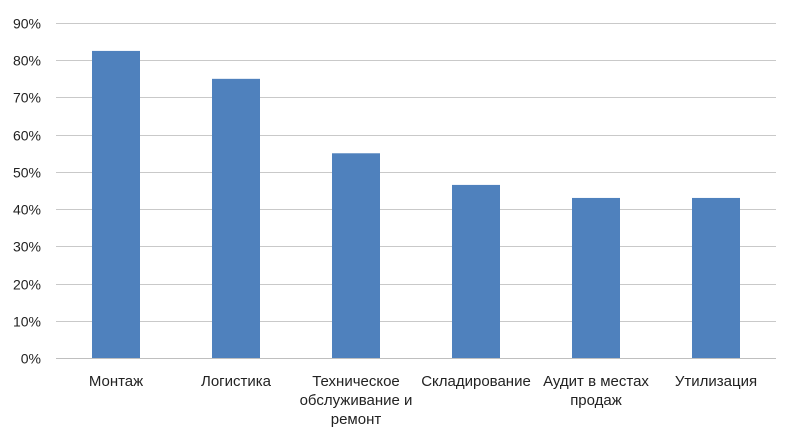 Image resolution: width=799 pixels, height=443 pixels. What do you see at coordinates (596, 381) in the screenshot?
I see `x-category-label-line: Аудит в местах` at bounding box center [596, 381].